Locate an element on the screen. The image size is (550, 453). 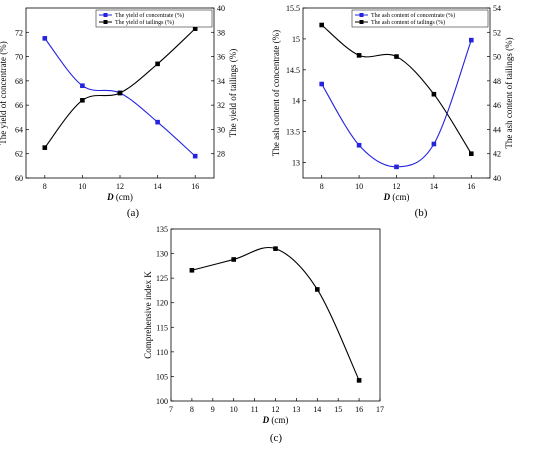
y-tick-label: 70 is located at coordinates (19, 57).